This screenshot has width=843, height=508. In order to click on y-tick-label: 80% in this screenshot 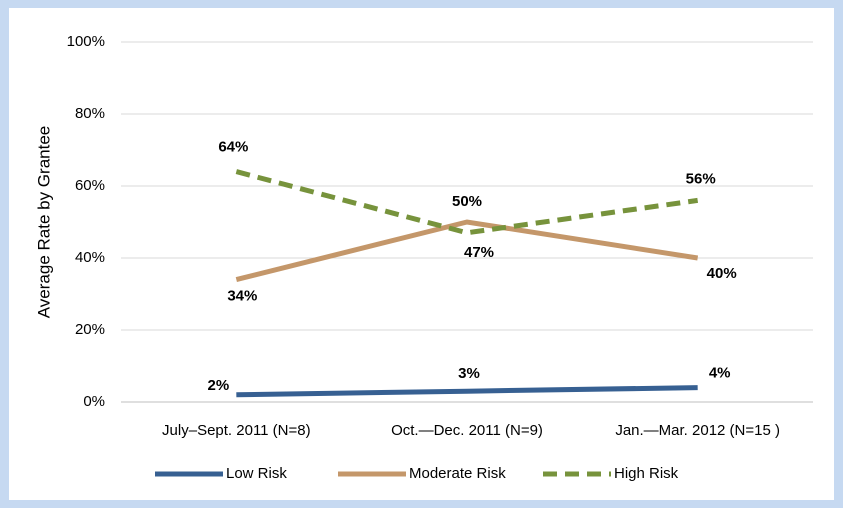, I will do `click(90, 113)`.